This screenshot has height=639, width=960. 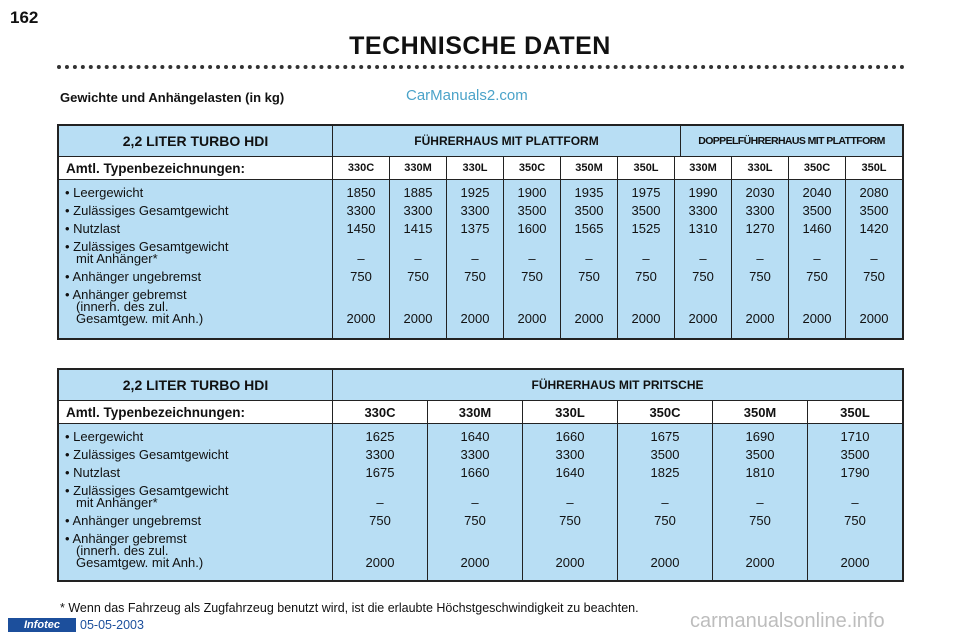 I want to click on table-cell: 1625, so click(x=380, y=436).